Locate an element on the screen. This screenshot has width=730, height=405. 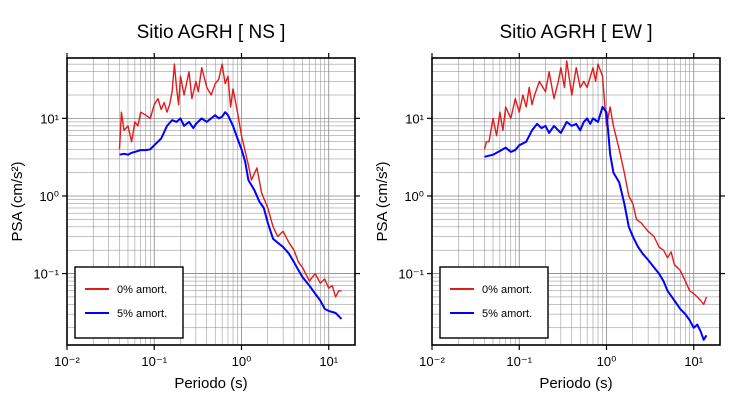
chart-title: Sitio AGRH [ NS ] is located at coordinates (211, 32).